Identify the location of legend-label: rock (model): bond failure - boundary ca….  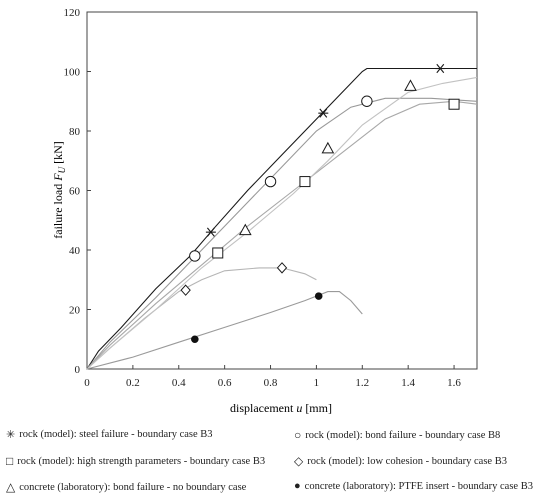
(403, 435).